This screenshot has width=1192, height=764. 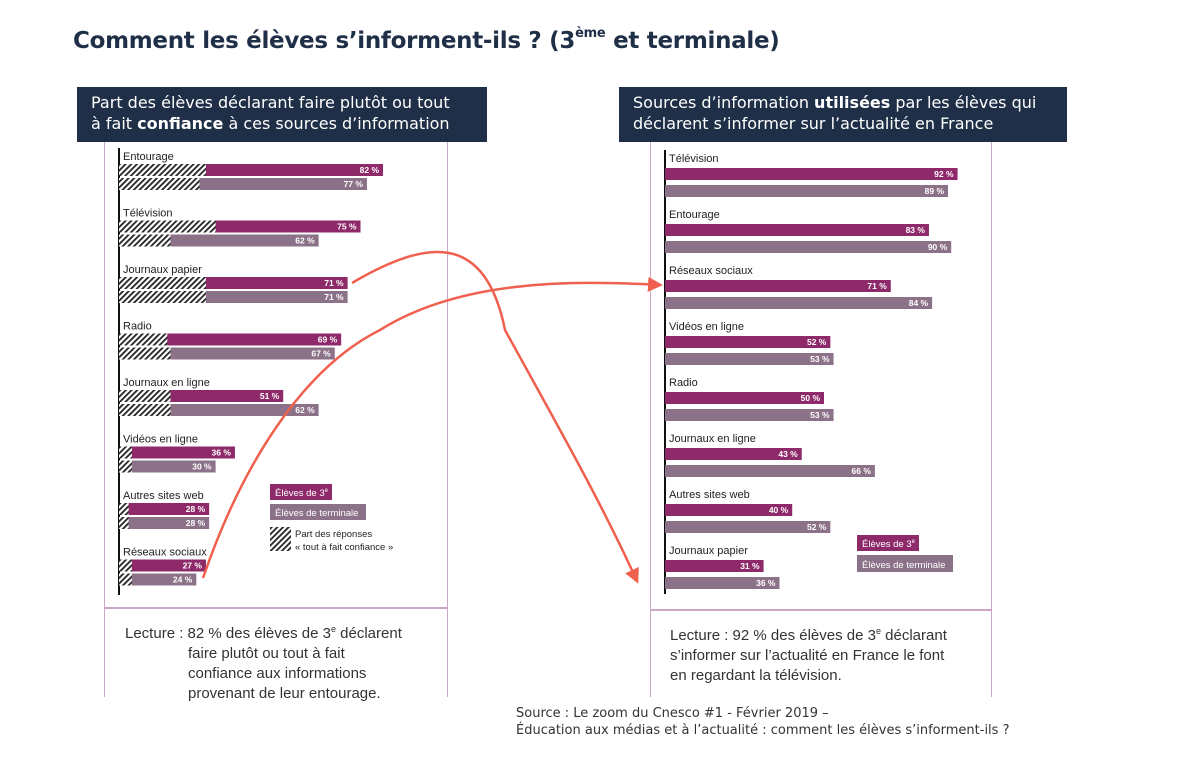 What do you see at coordinates (807, 191) in the screenshot?
I see `bar-terminale-television` at bounding box center [807, 191].